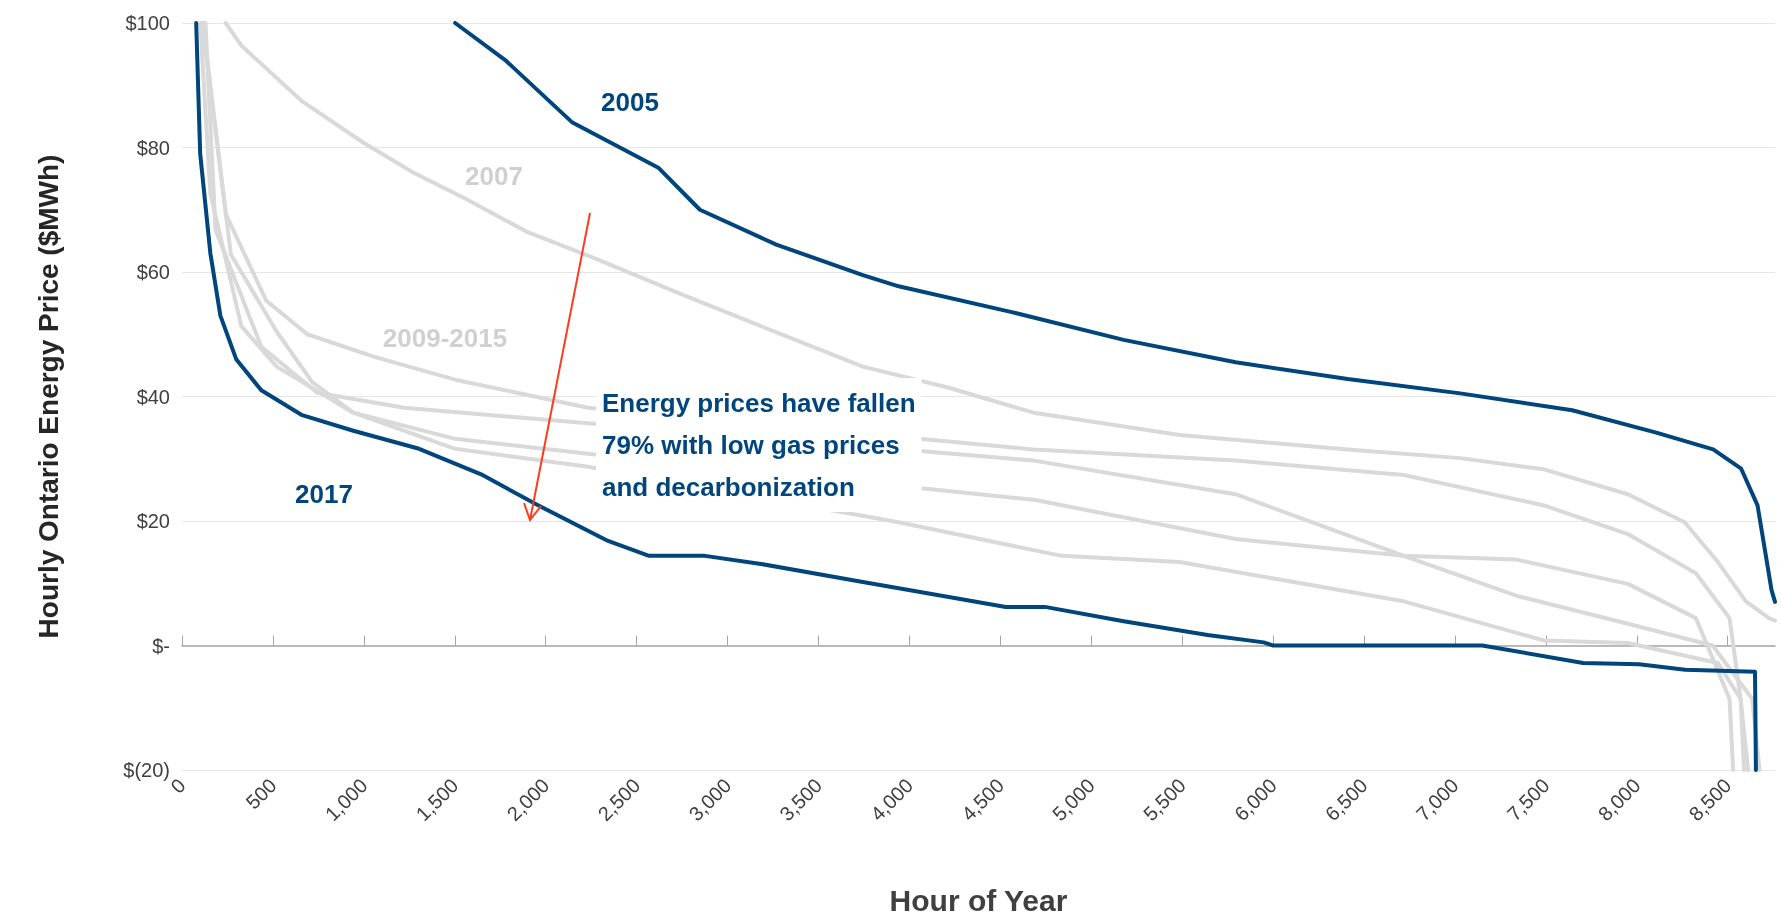 The height and width of the screenshot is (920, 1781). What do you see at coordinates (153, 521) in the screenshot?
I see `y-tick-label: $20` at bounding box center [153, 521].